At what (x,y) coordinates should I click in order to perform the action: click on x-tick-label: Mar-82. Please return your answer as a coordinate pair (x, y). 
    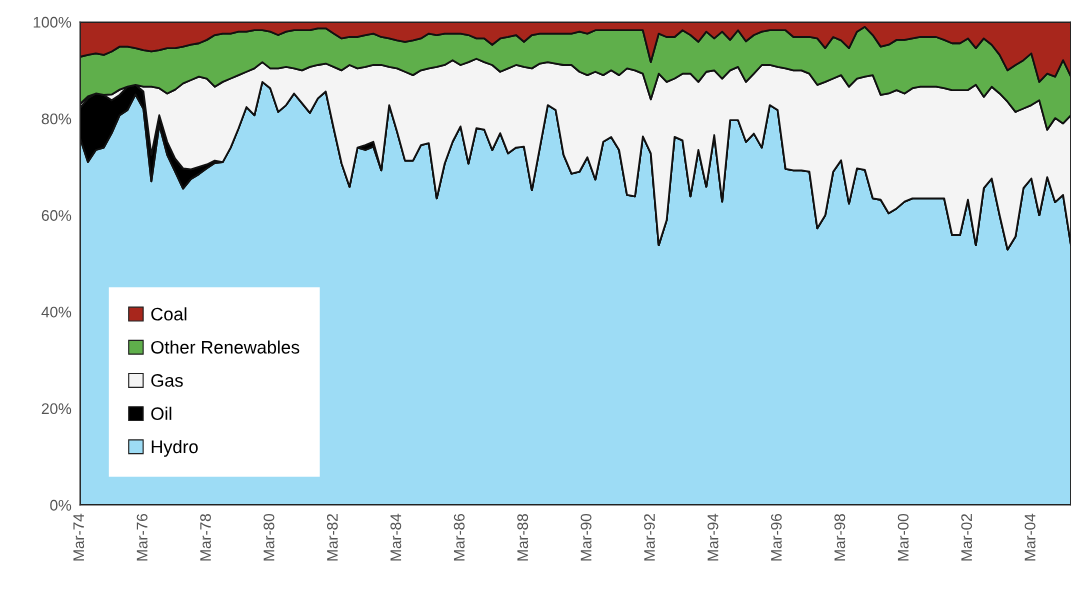
    Looking at the image, I should click on (332, 537).